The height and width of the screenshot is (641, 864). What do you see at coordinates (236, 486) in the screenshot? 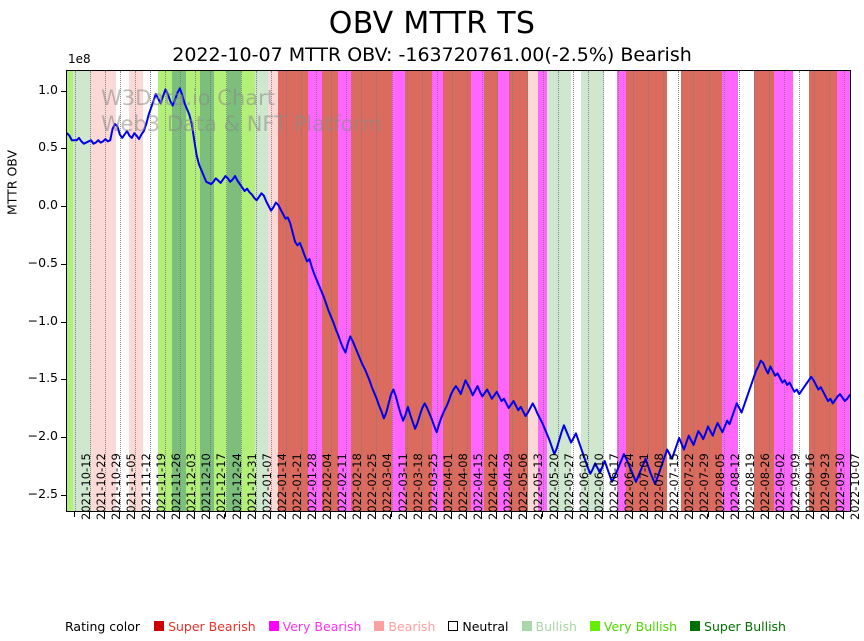
I see `x-tick-label: 2021-12-24` at bounding box center [236, 486].